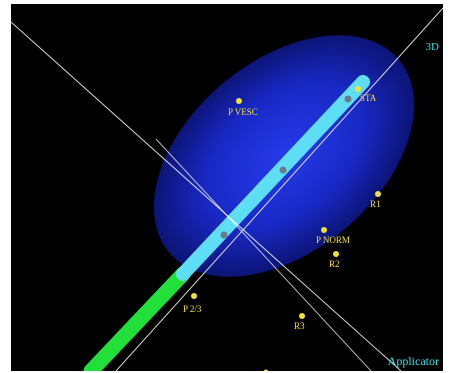 The width and height of the screenshot is (457, 373). I want to click on view-label-3d: 3D, so click(432, 47).